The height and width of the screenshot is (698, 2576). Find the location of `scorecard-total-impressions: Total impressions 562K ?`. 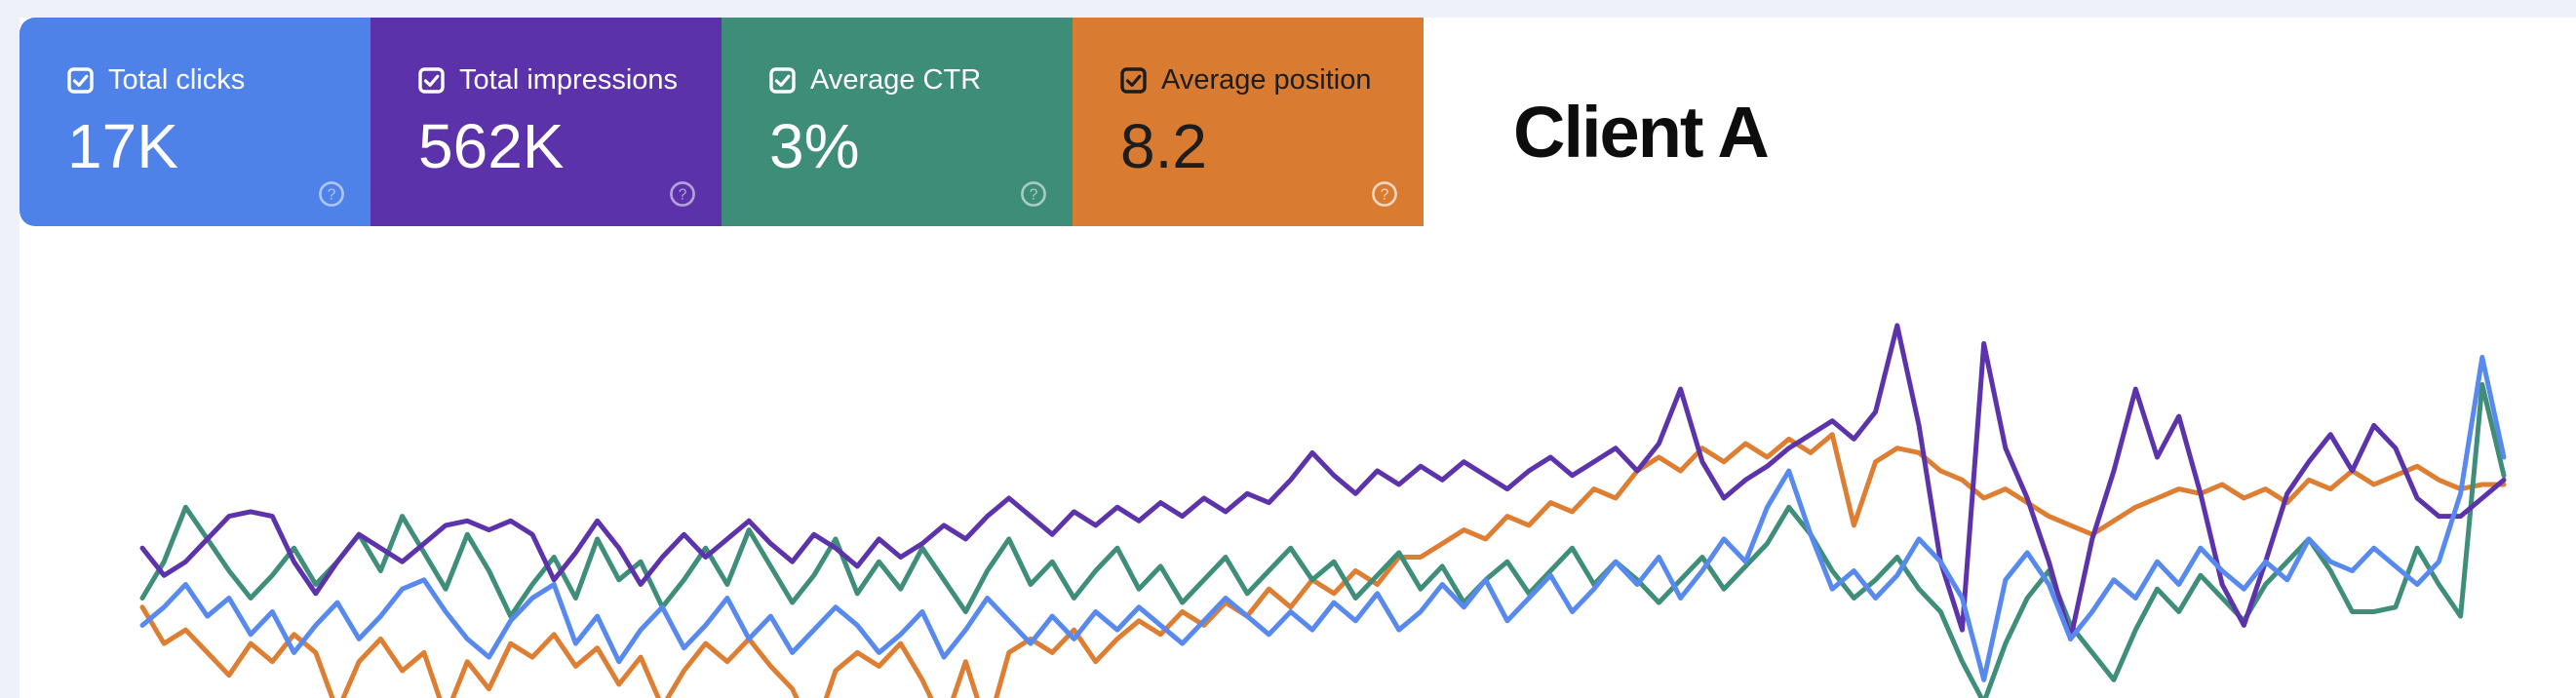

scorecard-total-impressions: Total impressions 562K ? is located at coordinates (546, 122).